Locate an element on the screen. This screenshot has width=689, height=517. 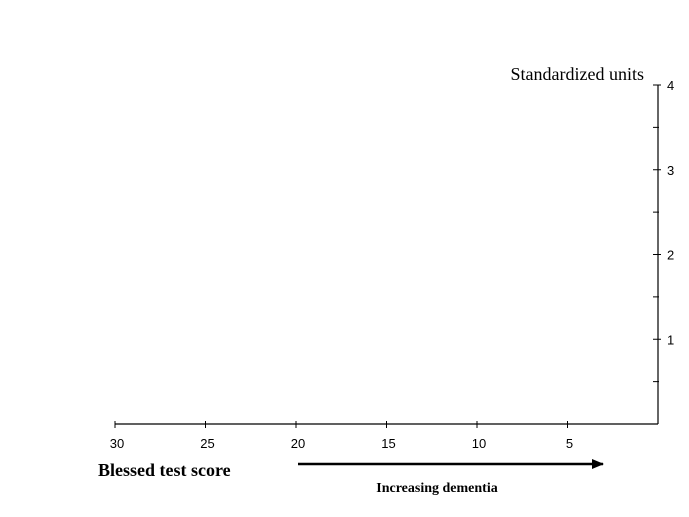
y-tick-label: 2 is located at coordinates (670, 255).